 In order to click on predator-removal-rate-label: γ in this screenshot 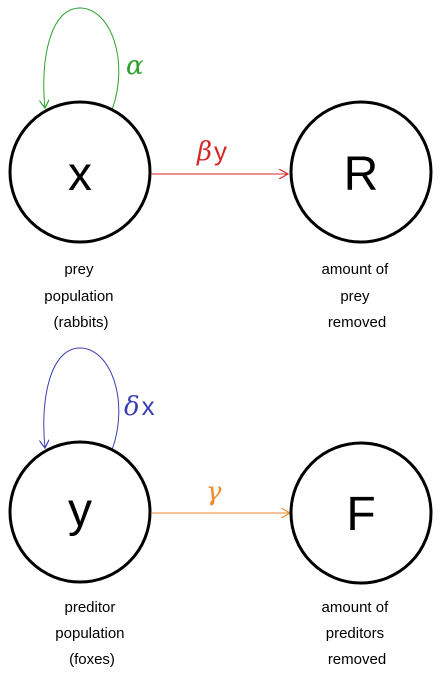, I will do `click(214, 492)`.